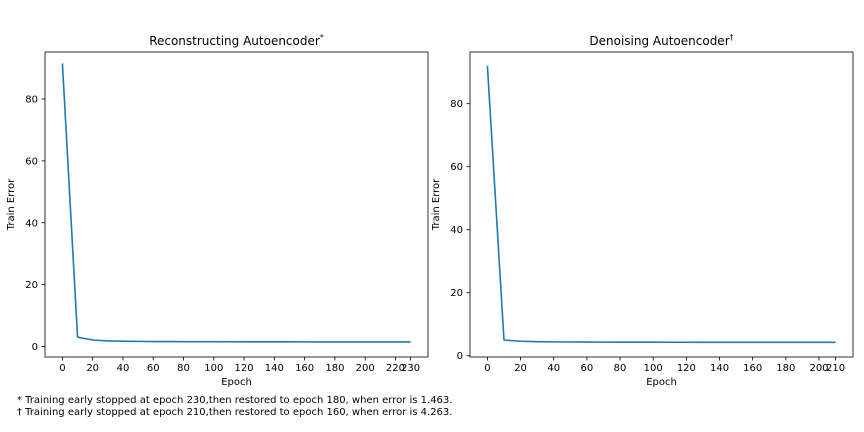 The height and width of the screenshot is (432, 864). I want to click on chart-title-text: Reconstructing Autoencoder, so click(234, 41).